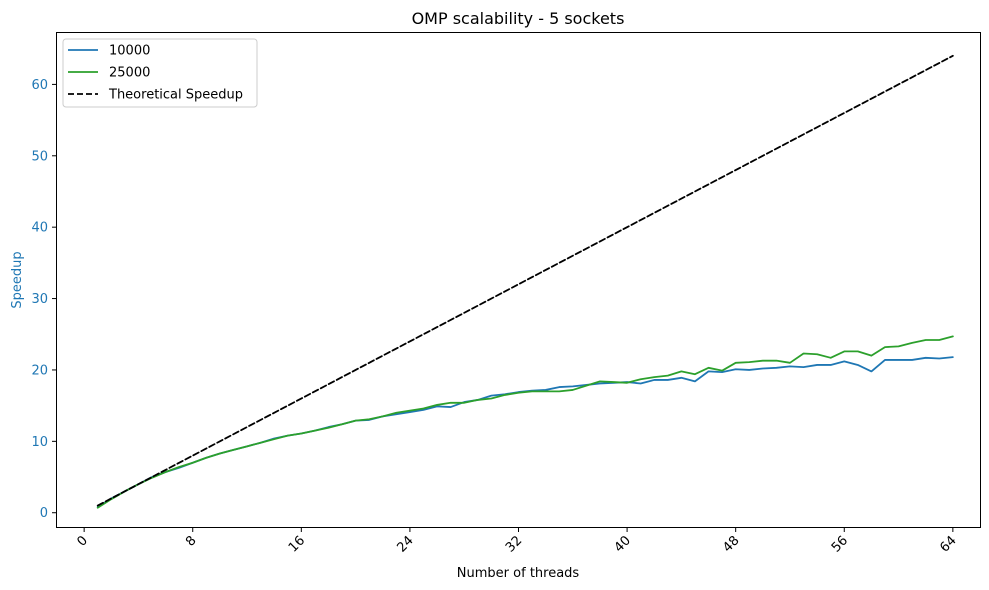 The width and height of the screenshot is (989, 590). I want to click on legend-label: 25000, so click(129, 73).